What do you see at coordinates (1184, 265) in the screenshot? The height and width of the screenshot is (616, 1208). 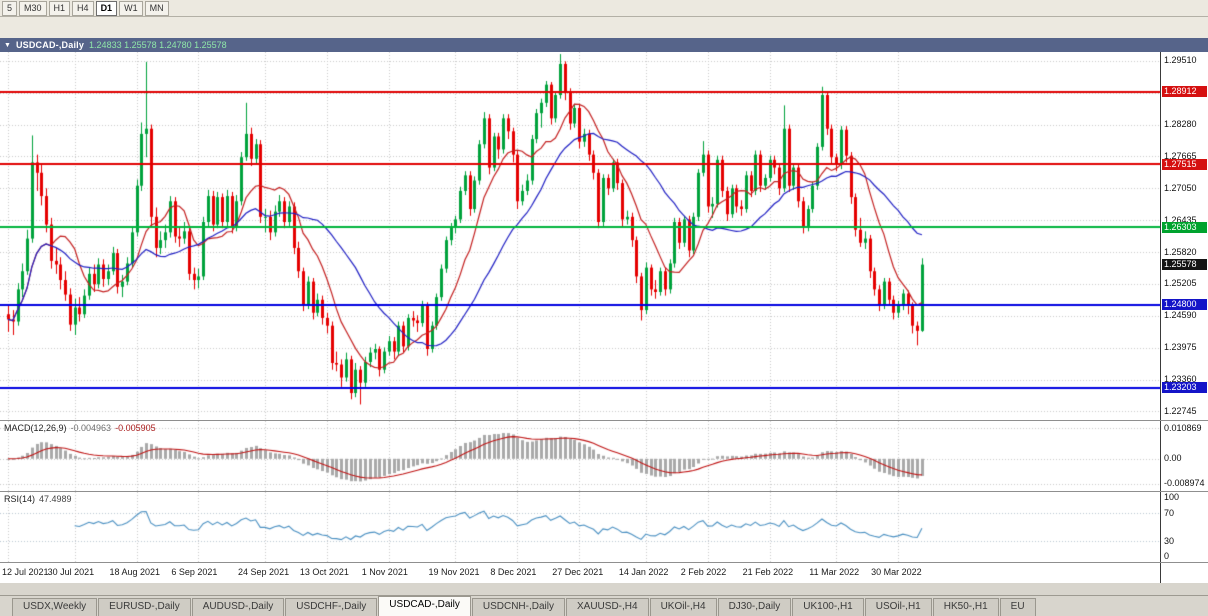 I see `price-axis-label-1.25578: 1.25578` at bounding box center [1184, 265].